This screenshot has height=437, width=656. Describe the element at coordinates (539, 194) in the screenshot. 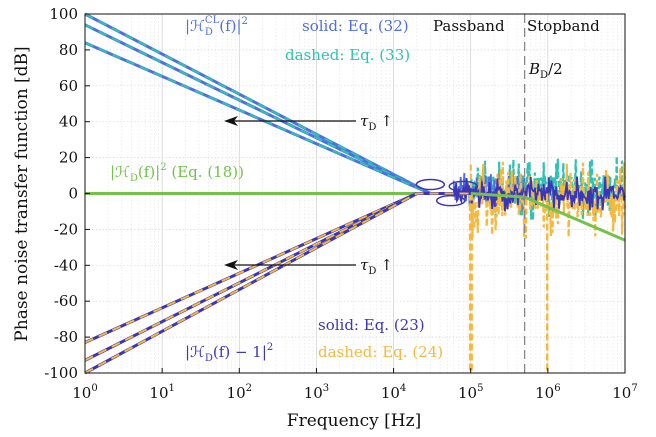

I see `hd1-solid-ripple` at that location.